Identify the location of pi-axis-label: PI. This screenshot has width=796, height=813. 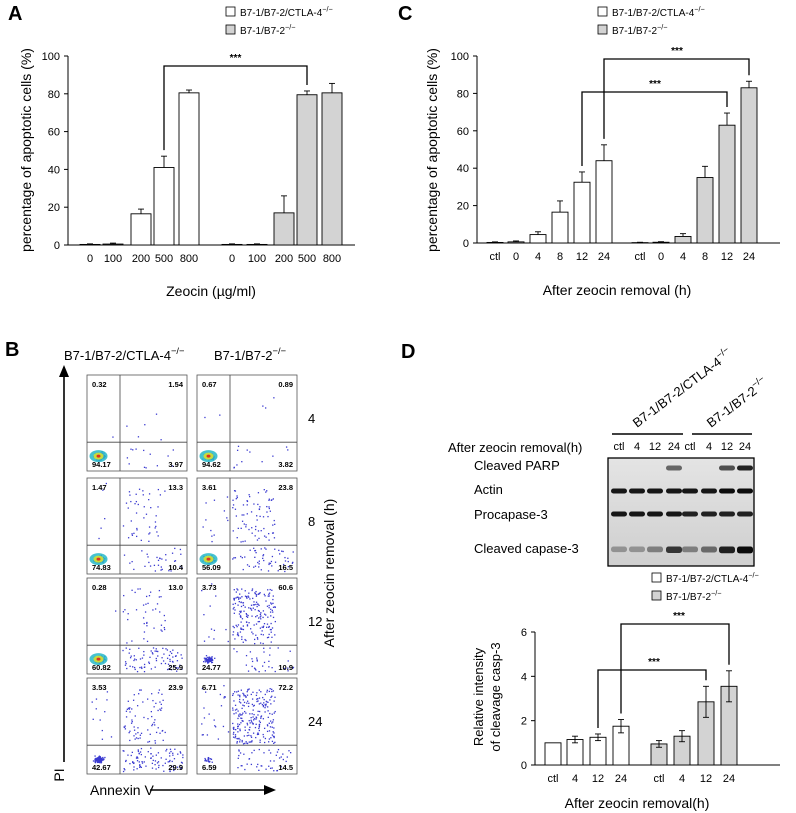
(59, 774).